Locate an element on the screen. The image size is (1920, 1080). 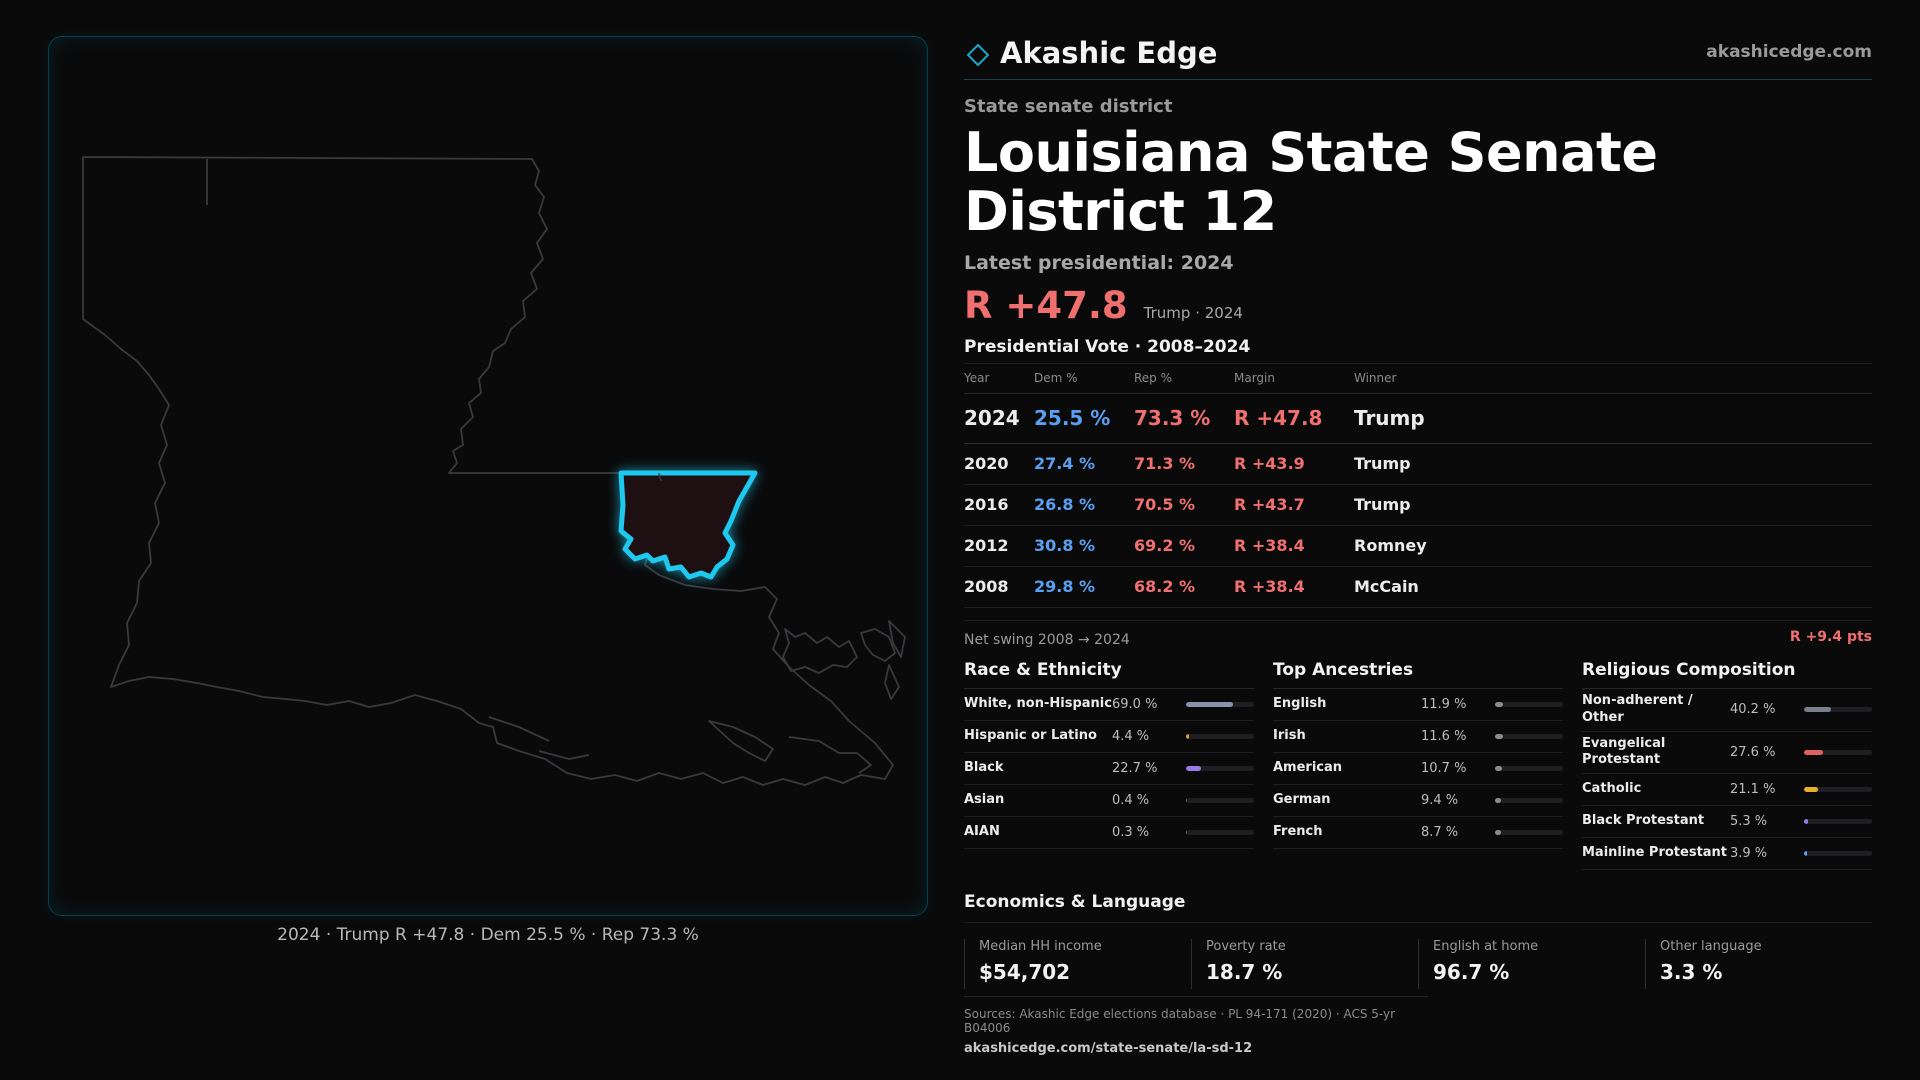
list-item: Asian 0.4 % is located at coordinates (1109, 801).